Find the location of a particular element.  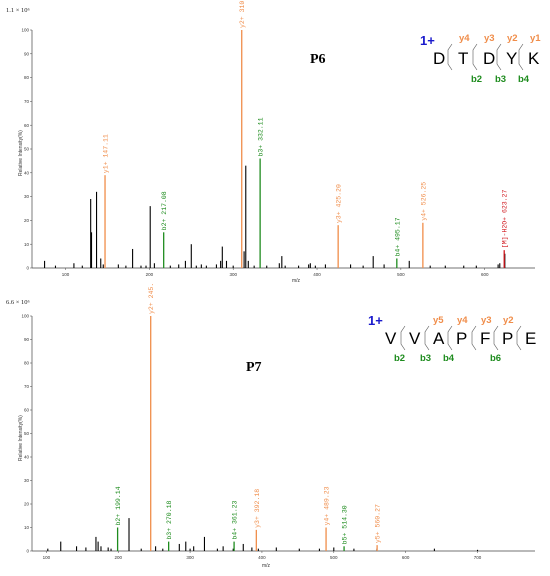

y-ion-p6-2: y3 is located at coordinates (489, 38).